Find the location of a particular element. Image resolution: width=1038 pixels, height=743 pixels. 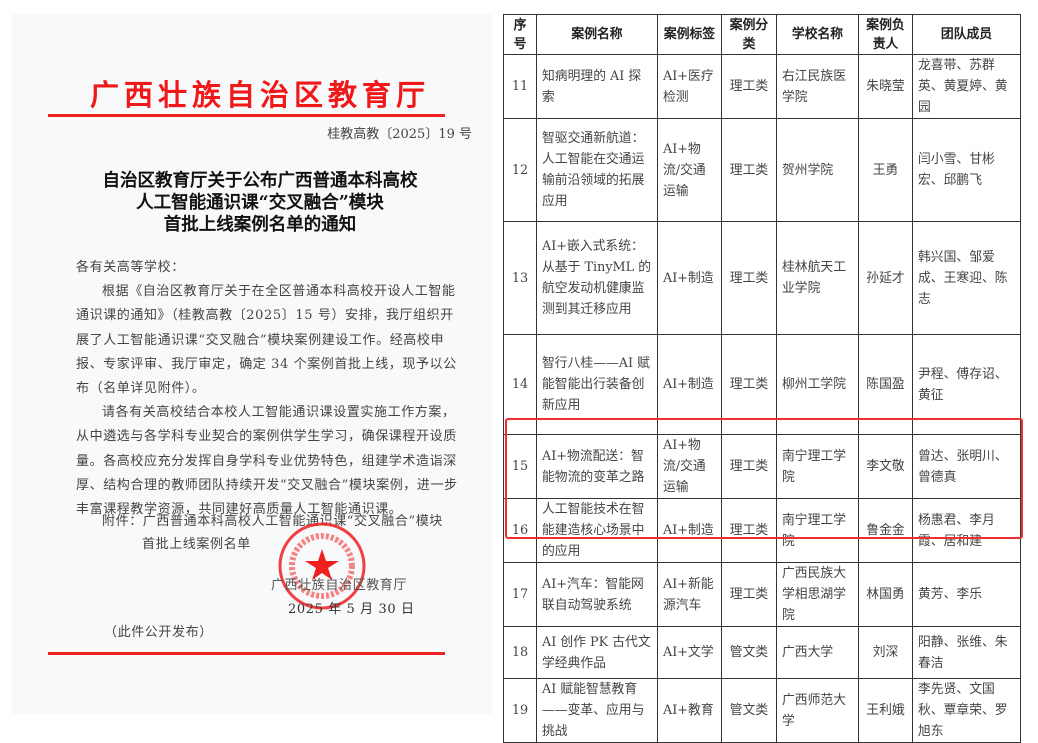

signature-organization: 广西壮族自治区教育厅 is located at coordinates (339, 585).